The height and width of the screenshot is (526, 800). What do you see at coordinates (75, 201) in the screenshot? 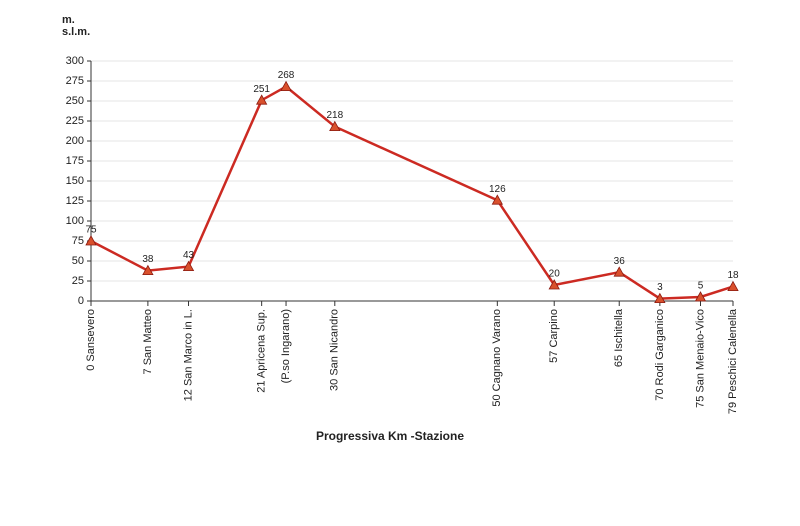
I see `y-tick-label: 125` at bounding box center [75, 201].